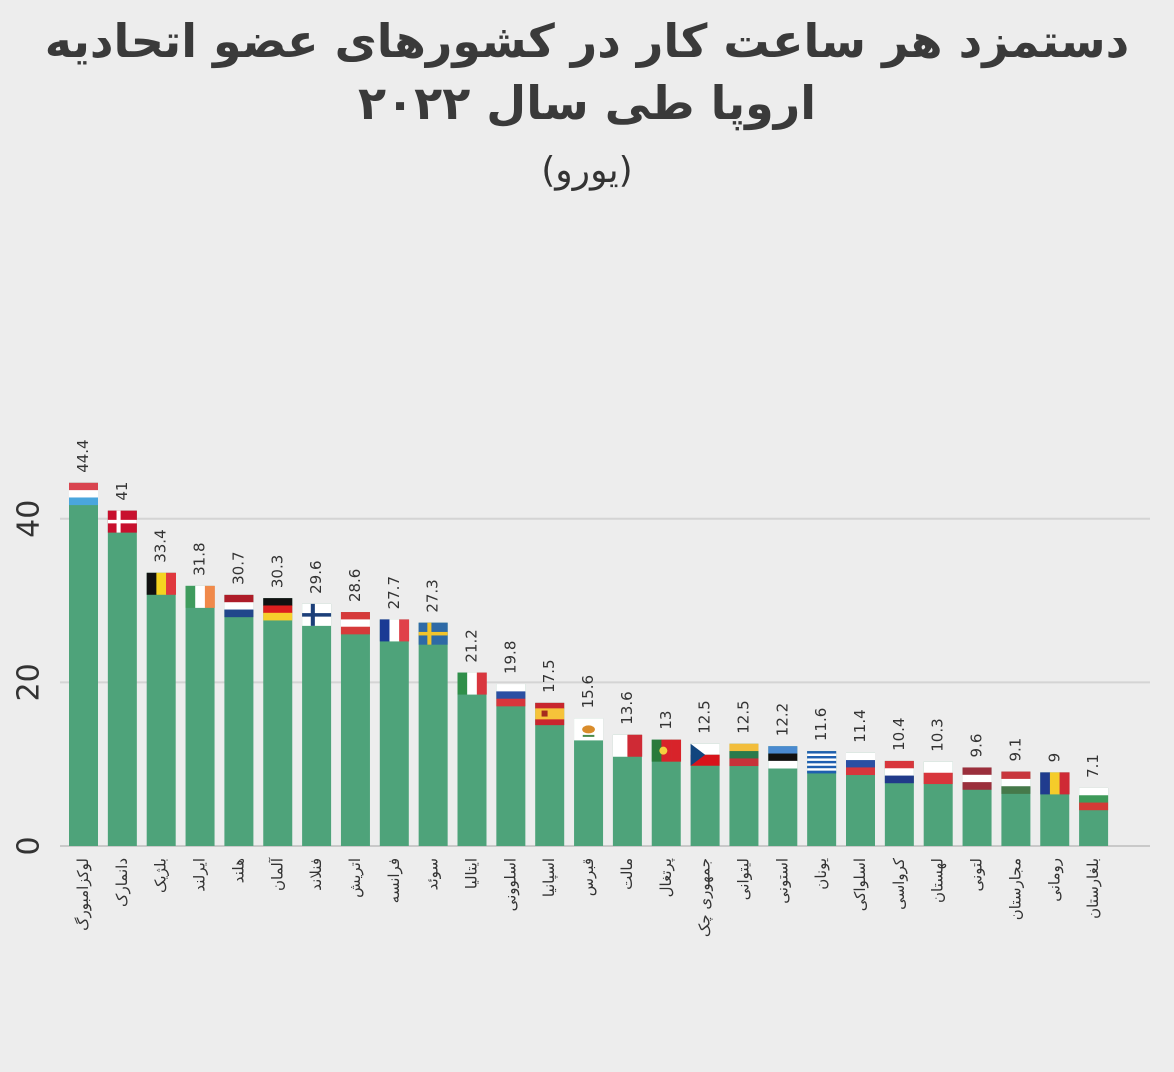 This screenshot has height=1072, width=1174. I want to click on value-label: 29.6, so click(316, 576).